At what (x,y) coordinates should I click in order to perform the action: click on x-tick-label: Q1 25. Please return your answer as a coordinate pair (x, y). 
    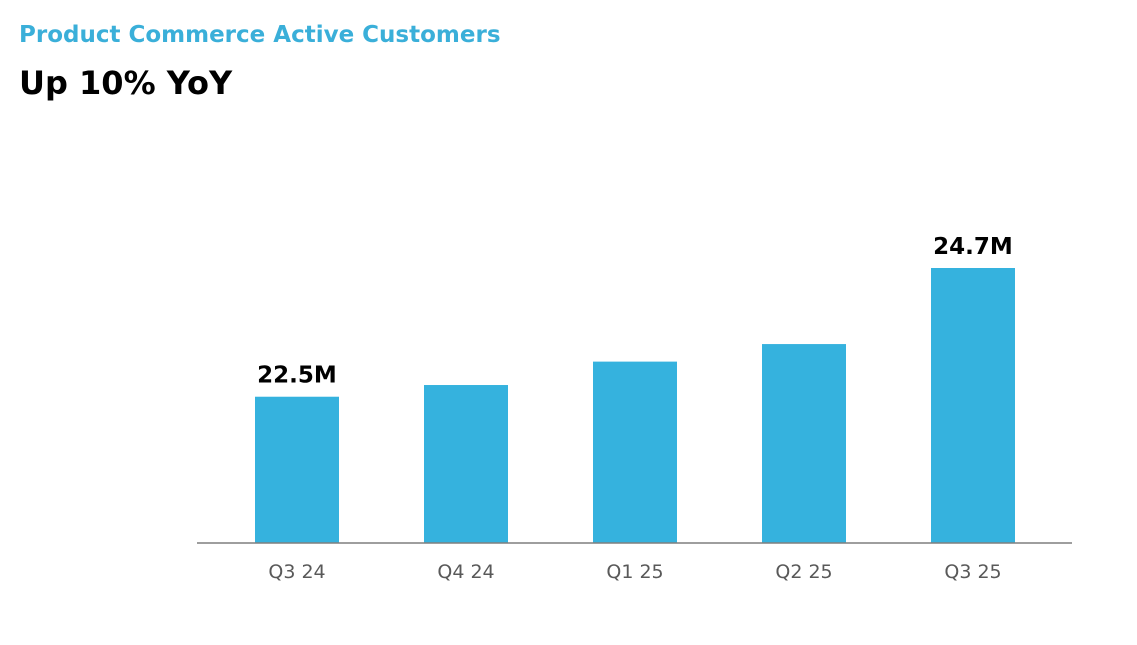
    Looking at the image, I should click on (634, 572).